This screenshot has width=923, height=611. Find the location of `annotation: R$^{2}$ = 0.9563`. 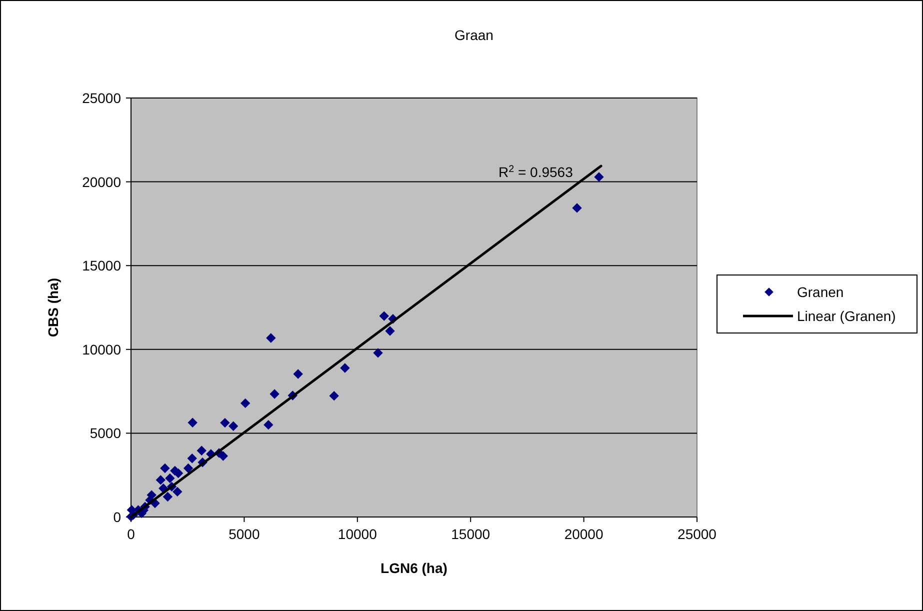

annotation: R$^{2}$ = 0.9563 is located at coordinates (536, 172).